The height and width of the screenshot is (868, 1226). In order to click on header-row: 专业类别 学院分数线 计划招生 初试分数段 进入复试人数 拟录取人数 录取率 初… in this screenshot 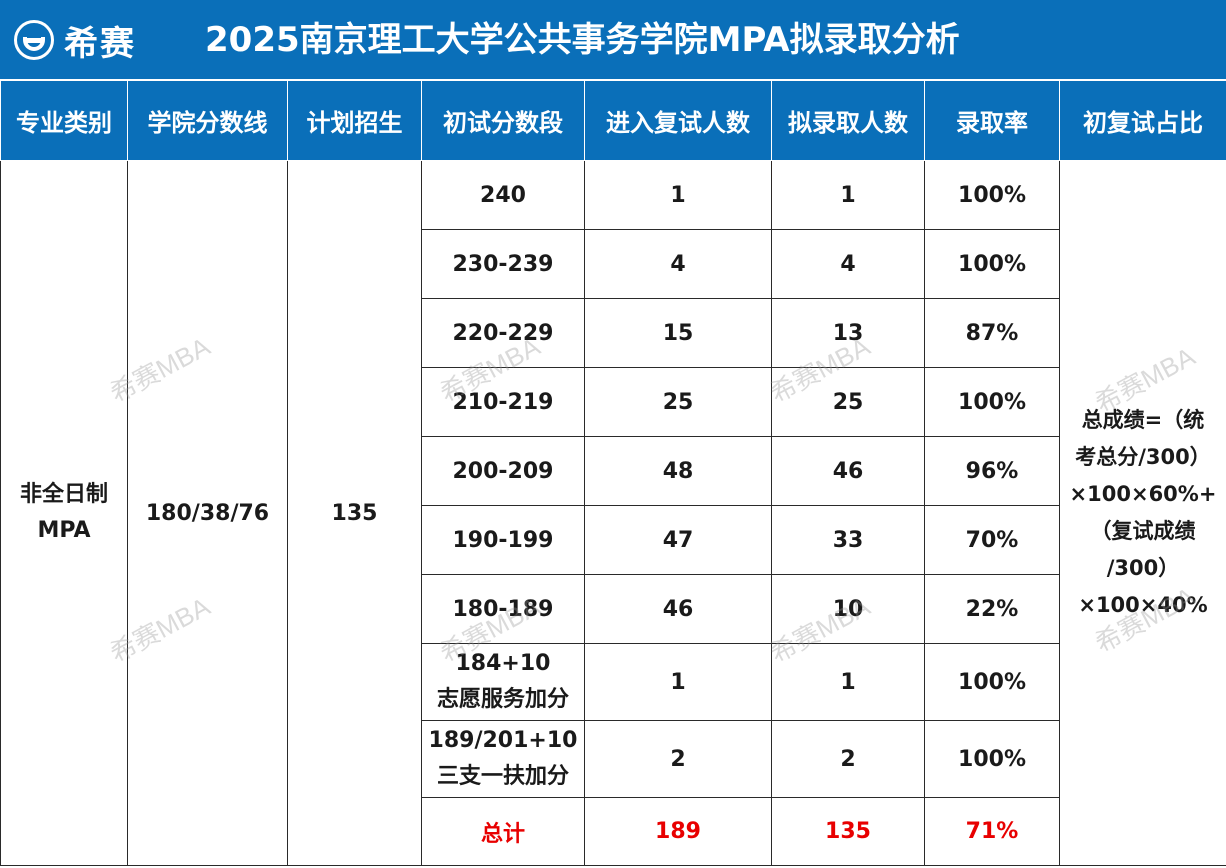, I will do `click(613, 120)`.